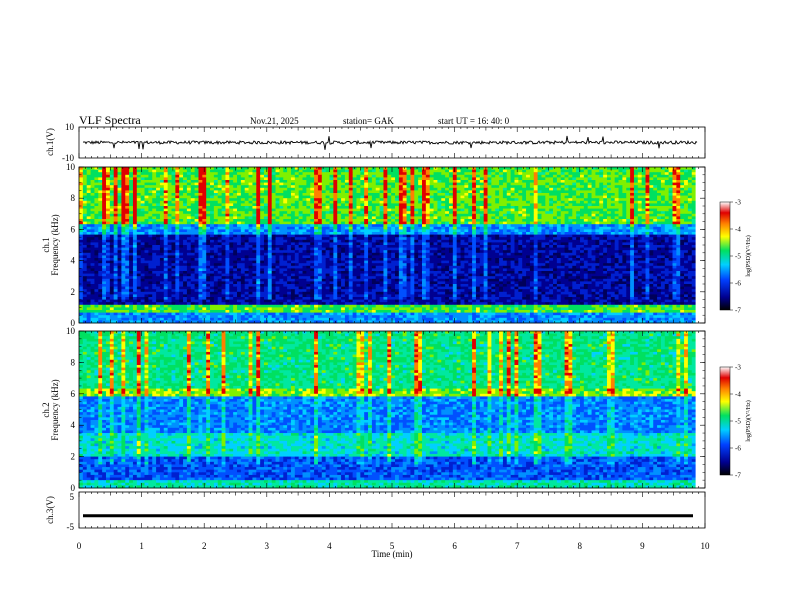  Describe the element at coordinates (748, 255) in the screenshot. I see `ch1-colorbar-label: log(PSD)(V²/Hz)` at that location.